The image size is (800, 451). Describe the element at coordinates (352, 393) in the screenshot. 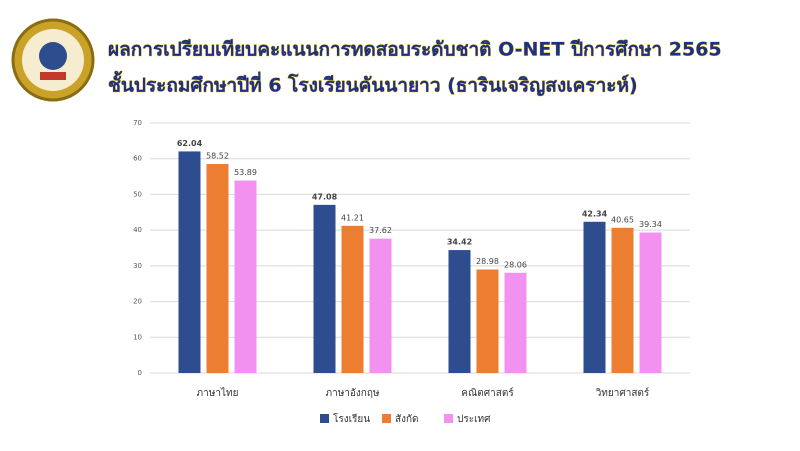

I see `x-tick-label: ภาษาอังกฤษ` at that location.